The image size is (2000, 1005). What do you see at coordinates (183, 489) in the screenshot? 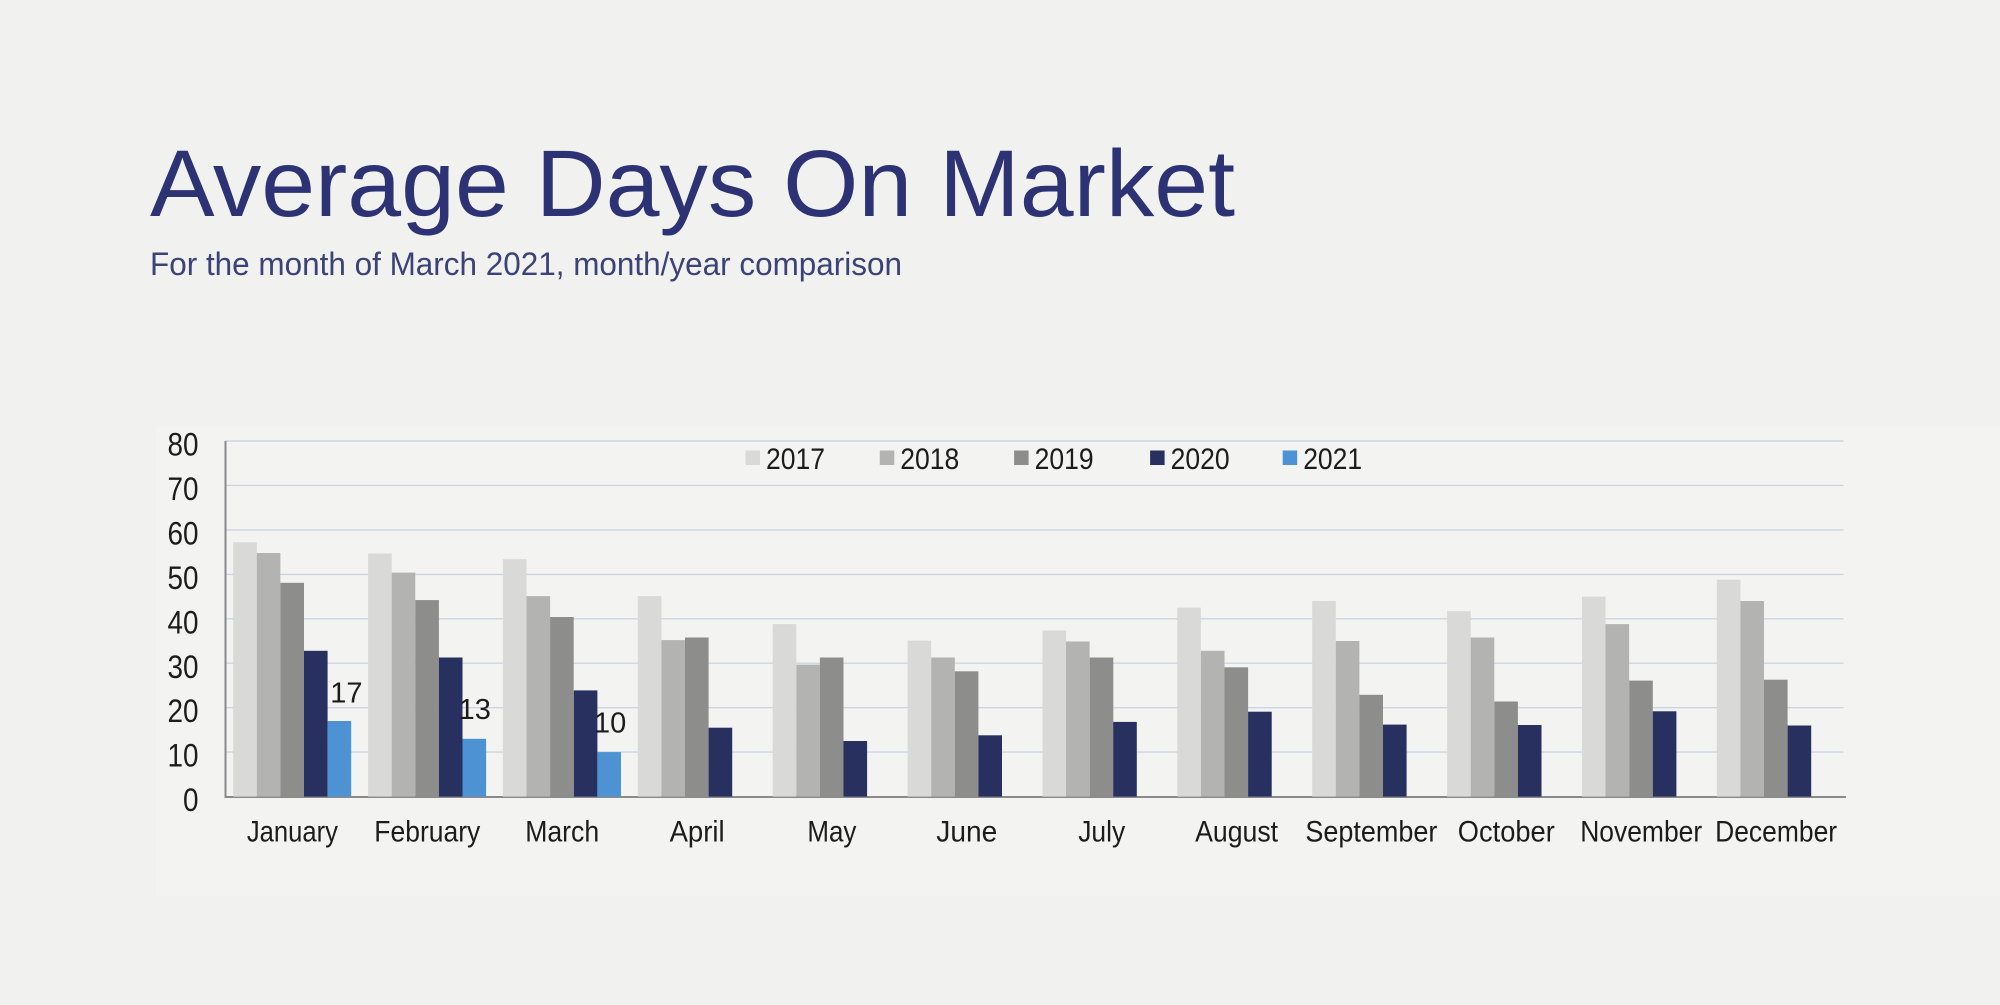
I see `svg-text: 70` at bounding box center [183, 489].